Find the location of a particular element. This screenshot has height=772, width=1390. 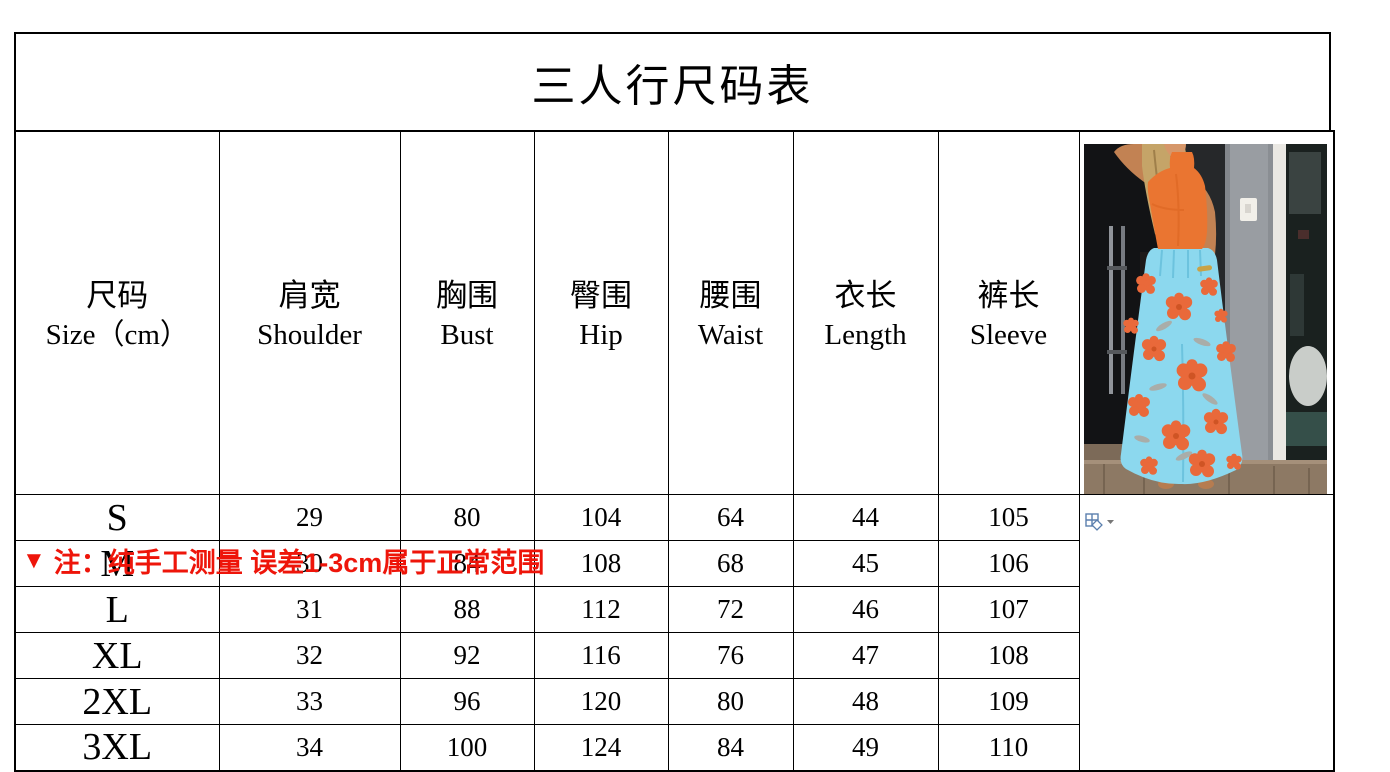

value-cell: 46 is located at coordinates (865, 609).